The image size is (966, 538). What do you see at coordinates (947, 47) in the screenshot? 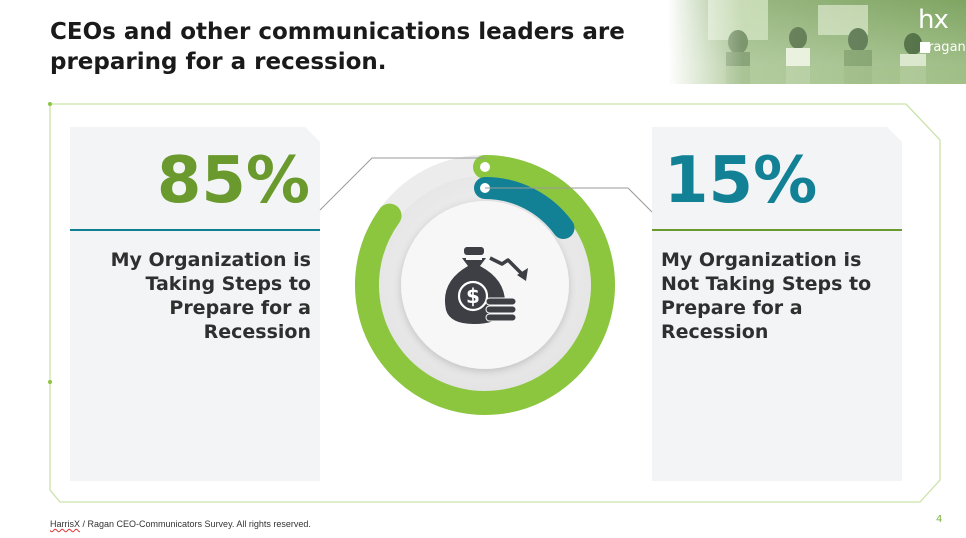
I see `ragan-logo: ragan` at bounding box center [947, 47].